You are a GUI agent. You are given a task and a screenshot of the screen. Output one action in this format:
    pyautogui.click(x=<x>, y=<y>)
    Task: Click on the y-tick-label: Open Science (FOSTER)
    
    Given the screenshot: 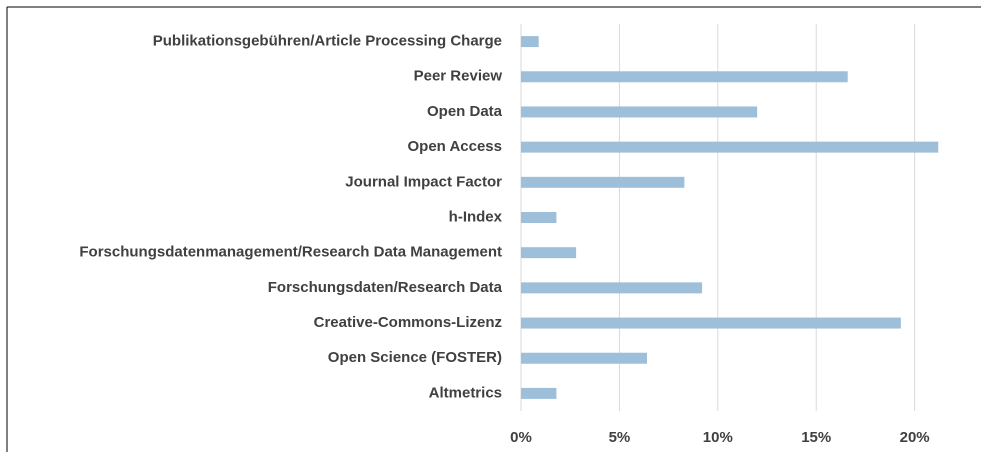 What is the action you would take?
    pyautogui.click(x=415, y=357)
    